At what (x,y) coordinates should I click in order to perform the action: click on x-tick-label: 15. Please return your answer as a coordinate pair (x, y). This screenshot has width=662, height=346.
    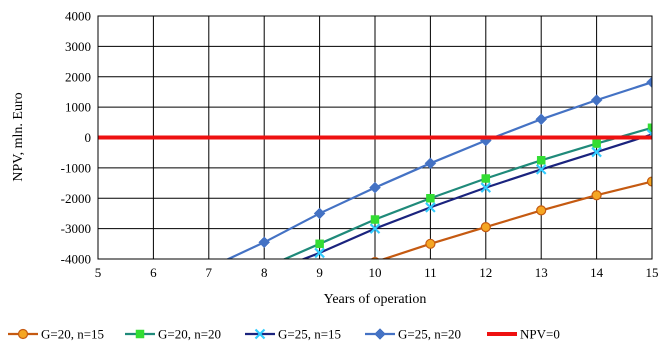
    Looking at the image, I should click on (652, 272).